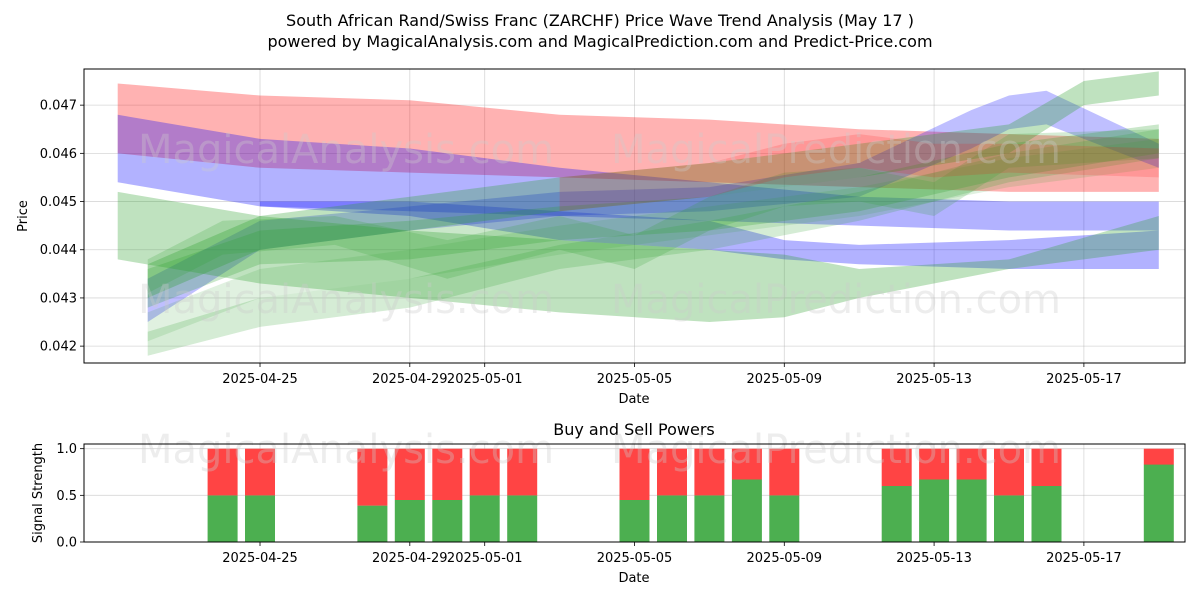  Describe the element at coordinates (635, 379) in the screenshot. I see `price-x-tick-label: 2025-05-05` at that location.